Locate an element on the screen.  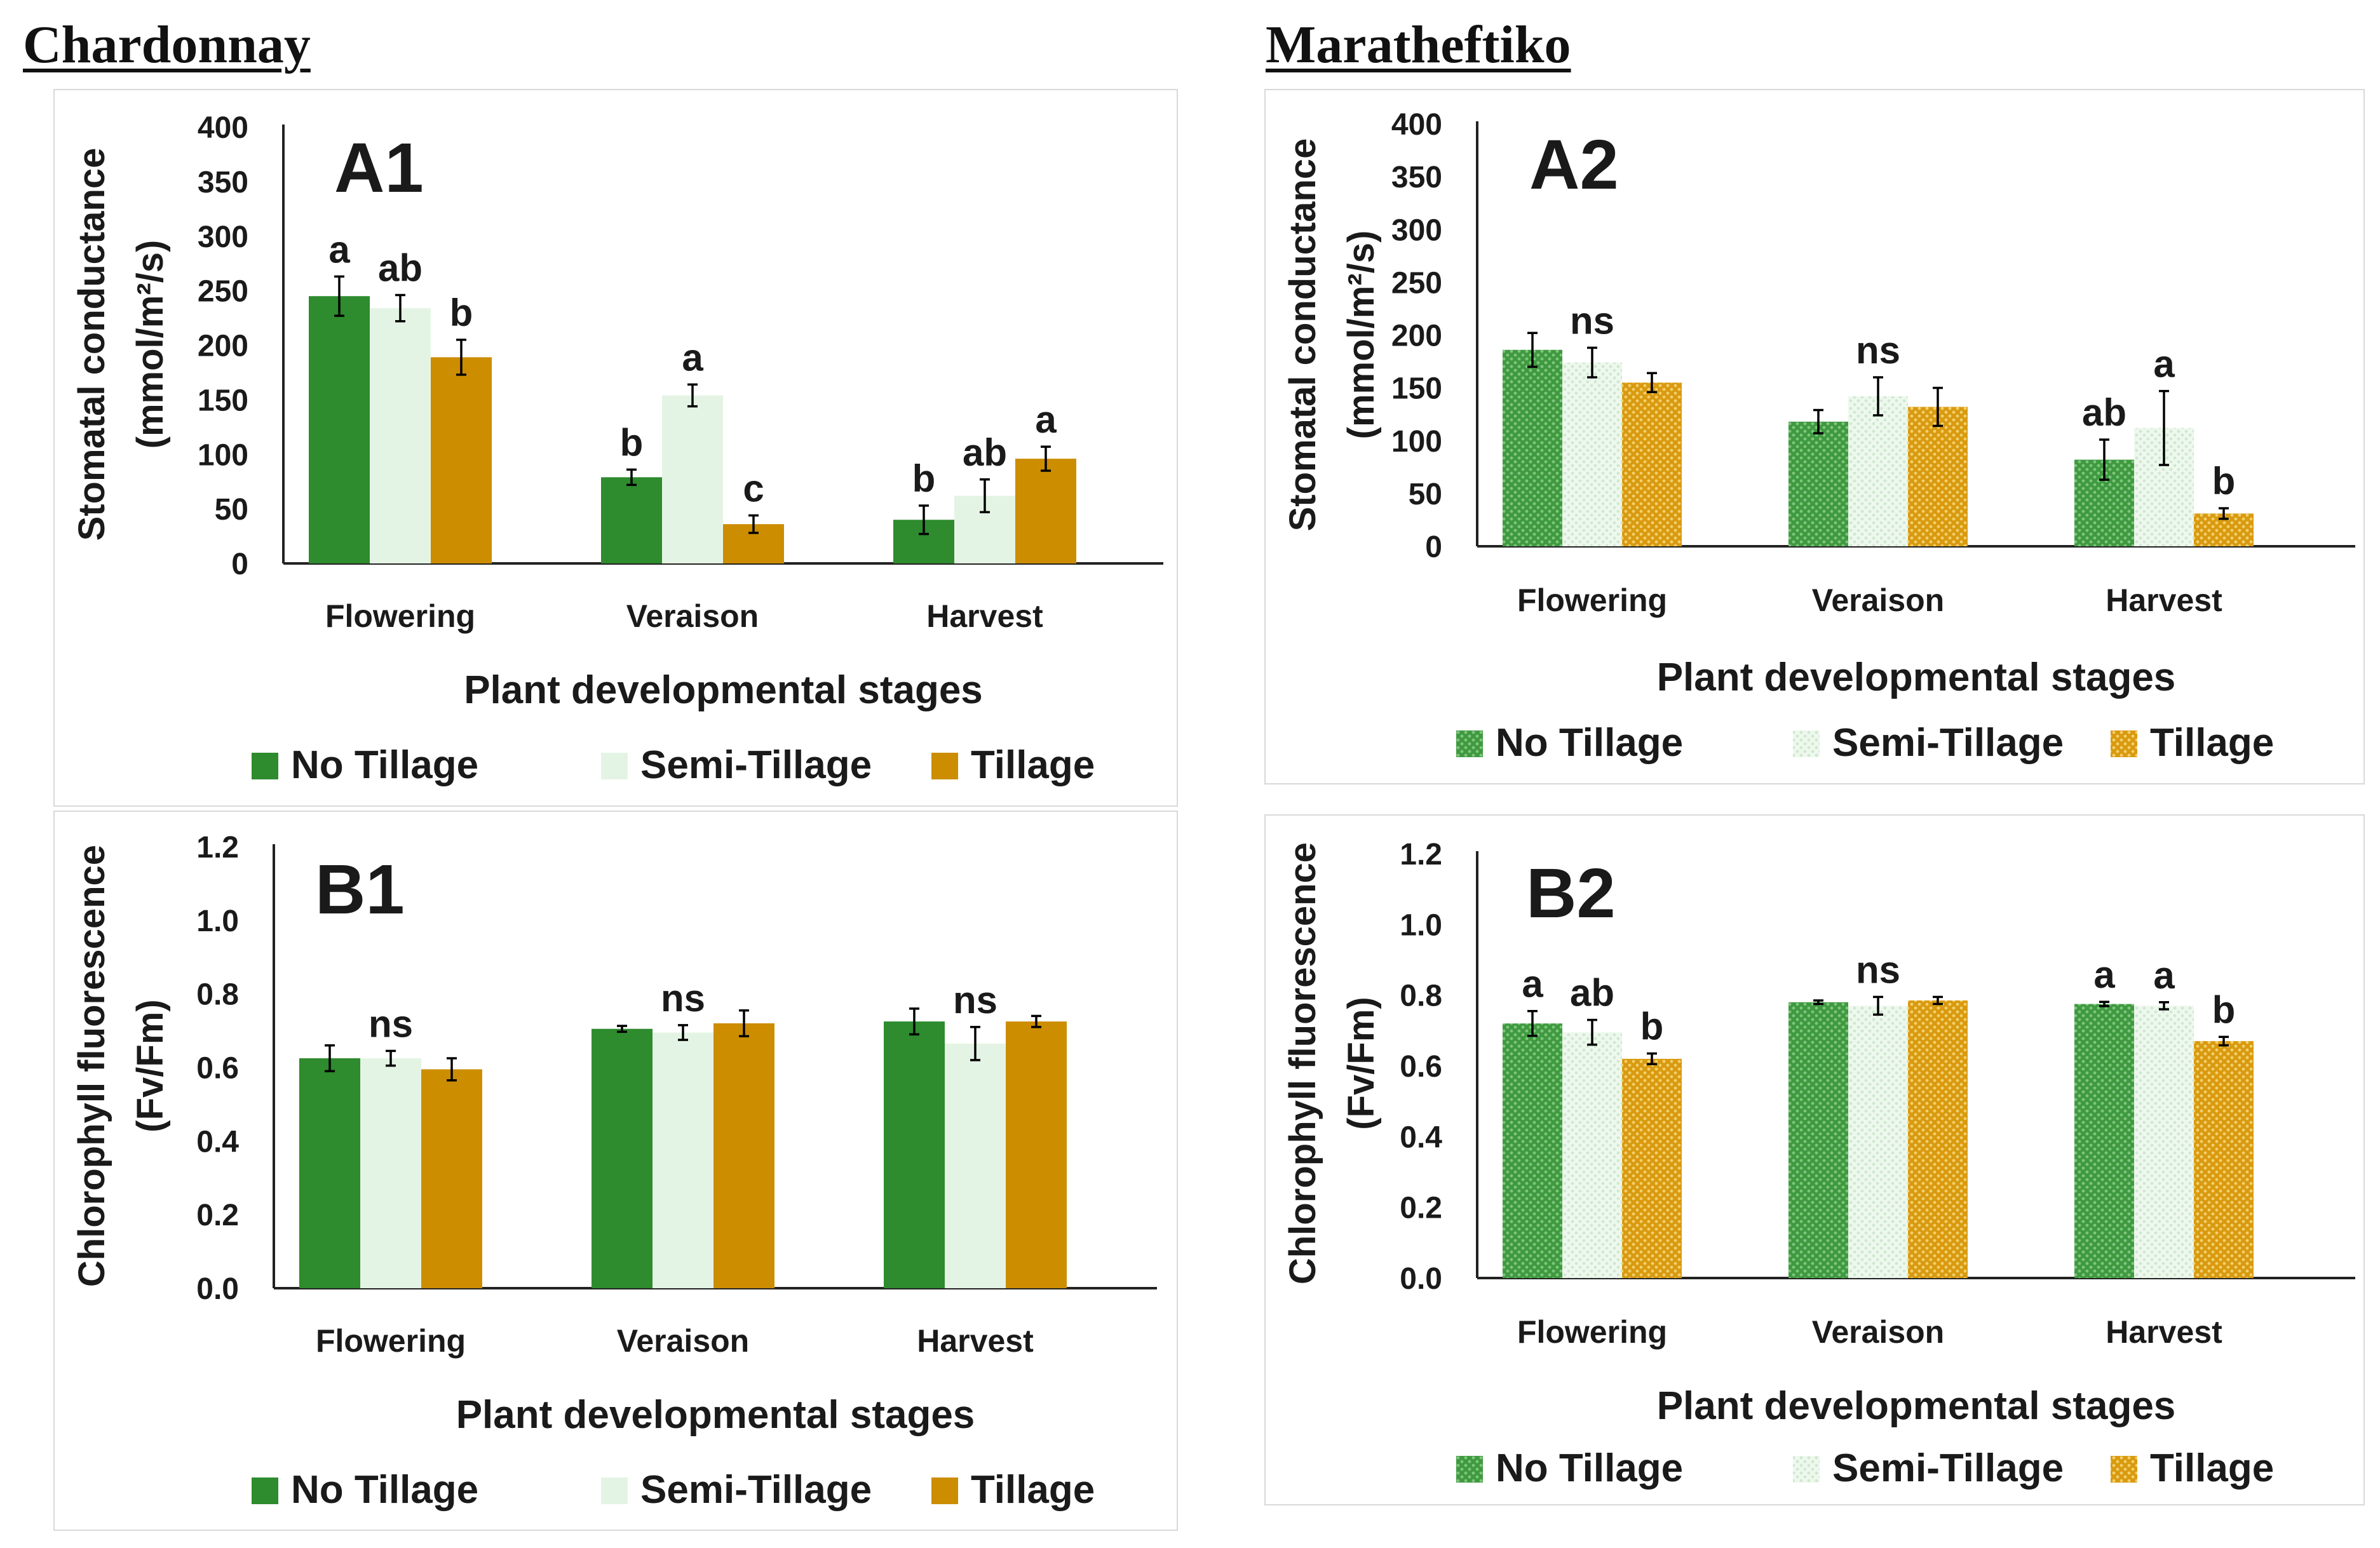
panel-label: B2 is located at coordinates (1571, 893).